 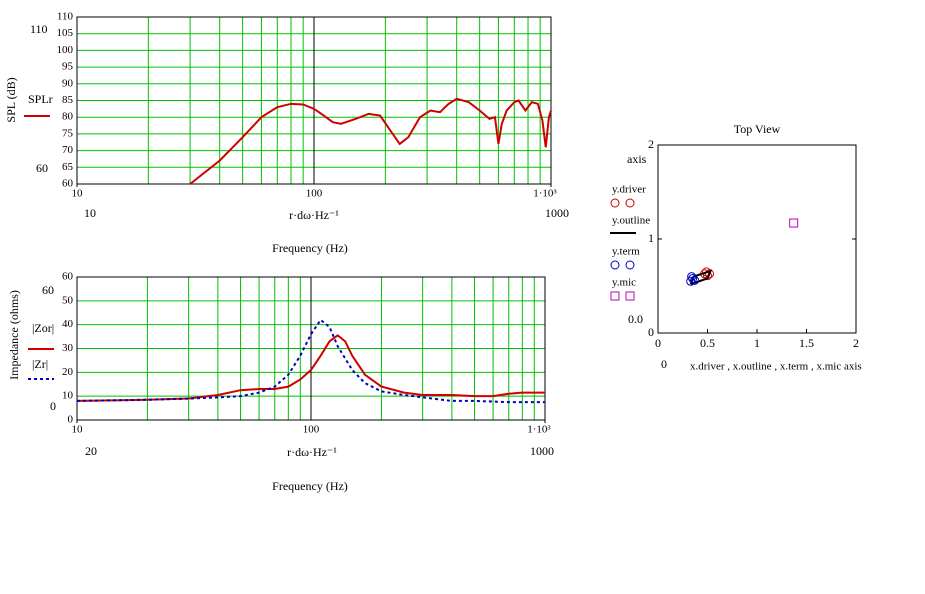 What do you see at coordinates (806, 343) in the screenshot?
I see `x-tick-label: 1.5` at bounding box center [806, 343].